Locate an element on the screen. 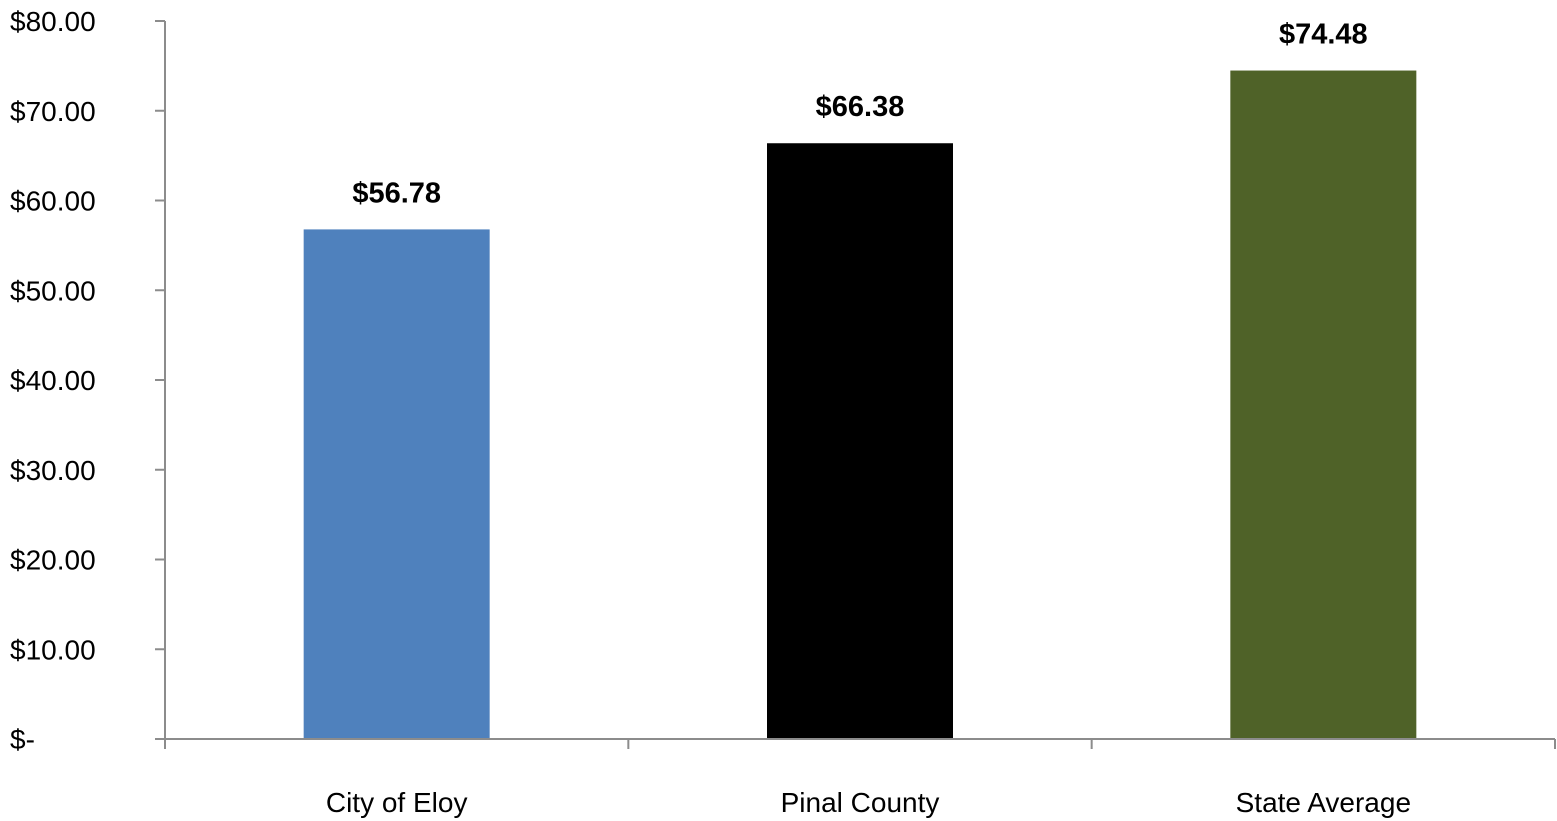  y-tick-label: $10.00 is located at coordinates (53, 649).